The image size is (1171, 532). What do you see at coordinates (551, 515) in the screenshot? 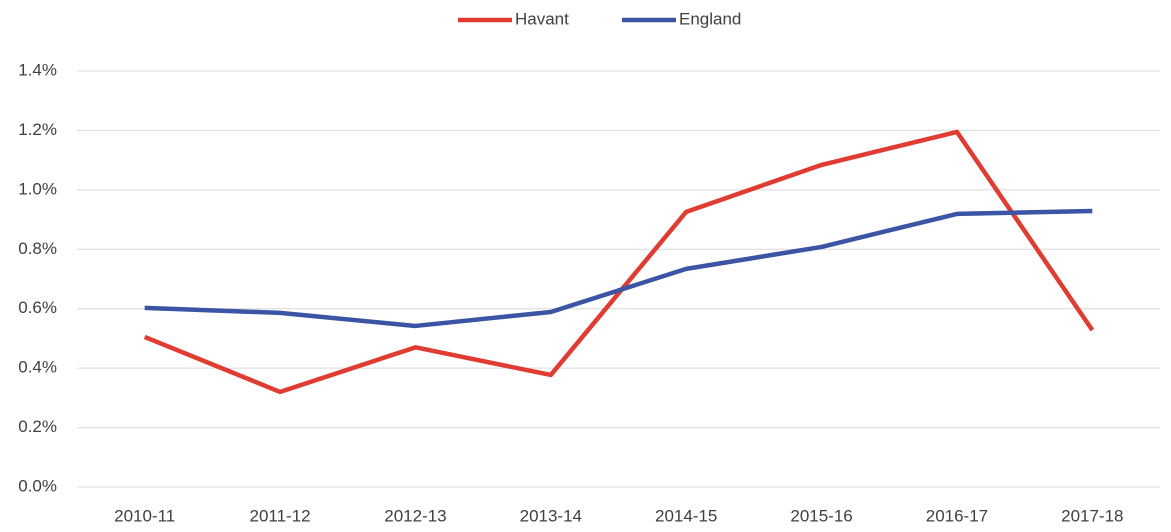
I see `x-tick-label: 2013-14` at bounding box center [551, 515].